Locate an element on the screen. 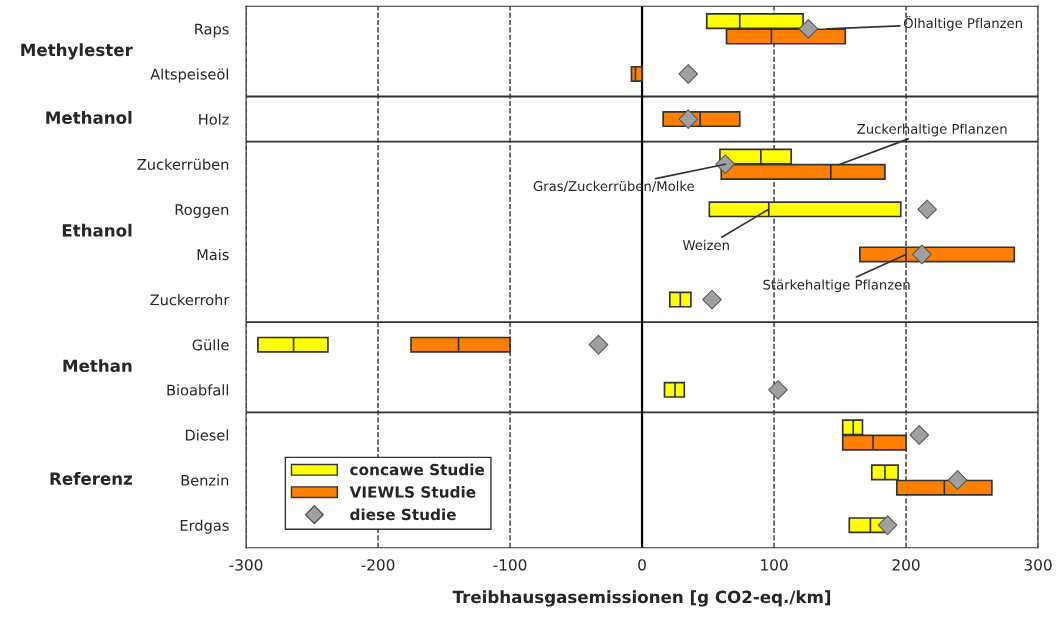  annotation: Ölhaltige Pflanzen is located at coordinates (962, 23).